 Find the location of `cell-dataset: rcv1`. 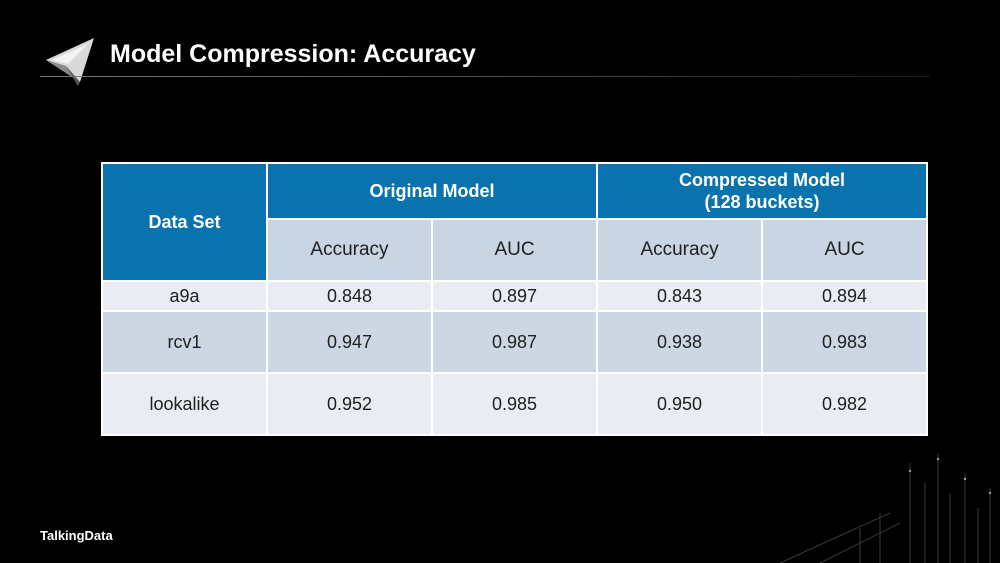

cell-dataset: rcv1 is located at coordinates (184, 342).